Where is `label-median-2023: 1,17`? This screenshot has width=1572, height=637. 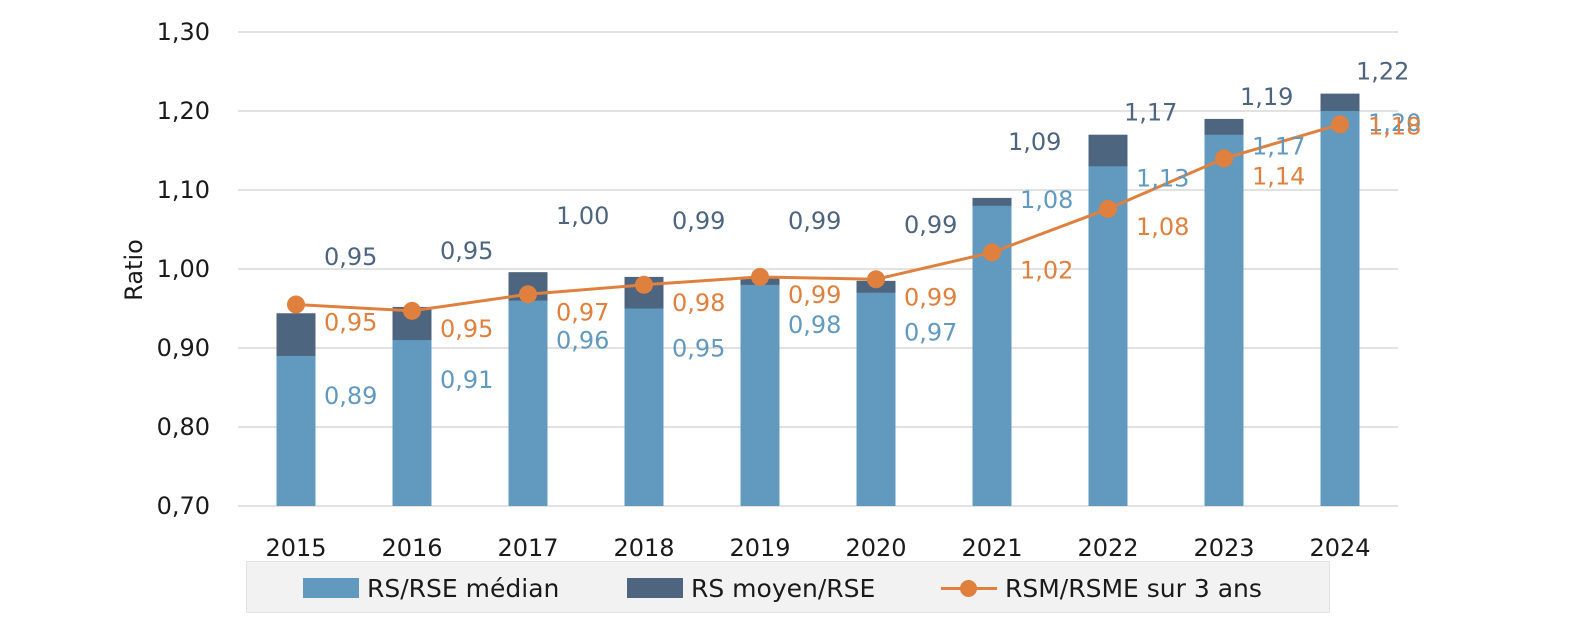
label-median-2023: 1,17 is located at coordinates (1278, 147).